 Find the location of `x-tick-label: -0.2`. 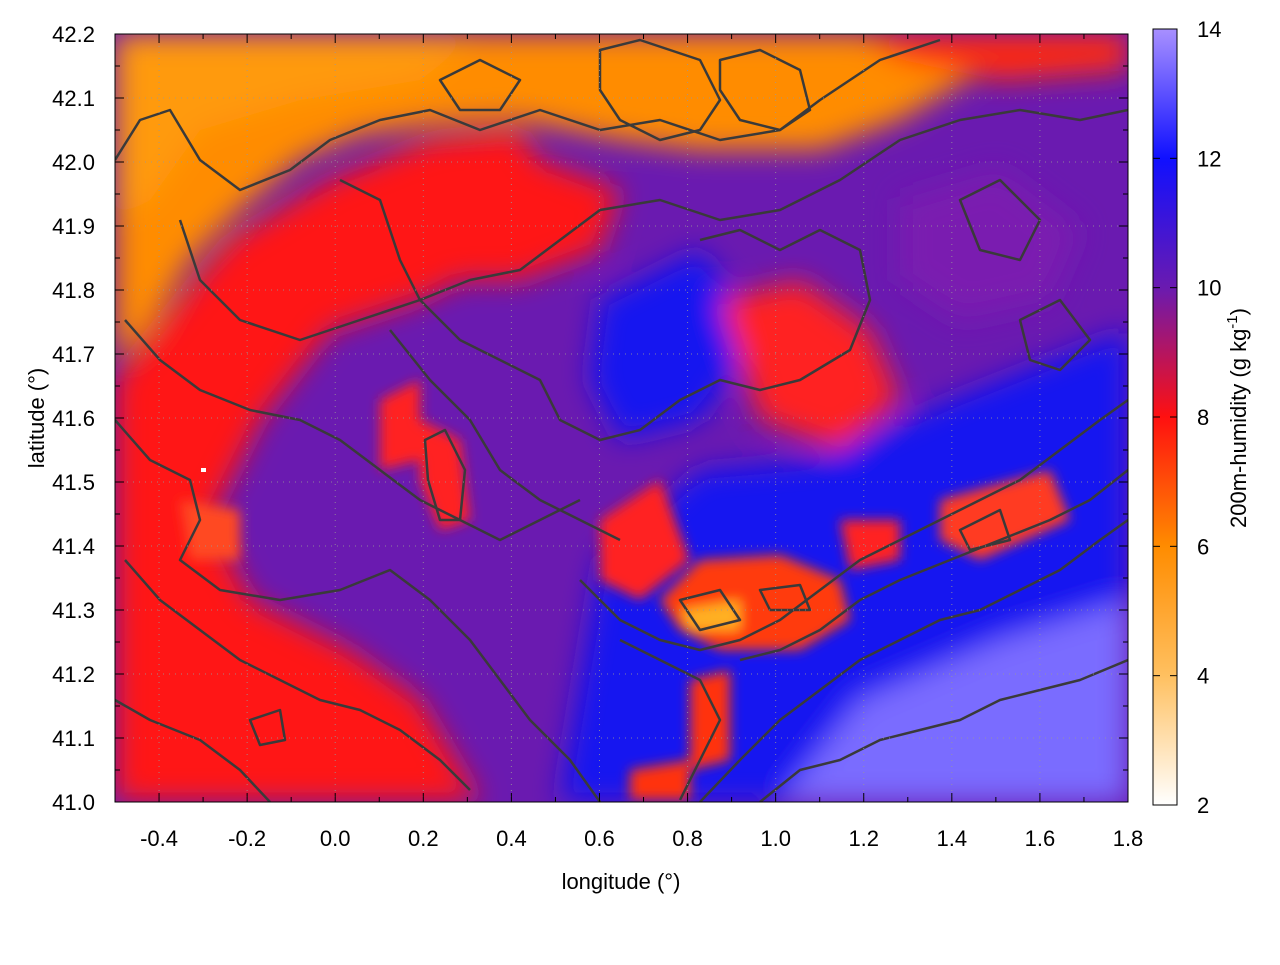

x-tick-label: -0.2 is located at coordinates (247, 838).